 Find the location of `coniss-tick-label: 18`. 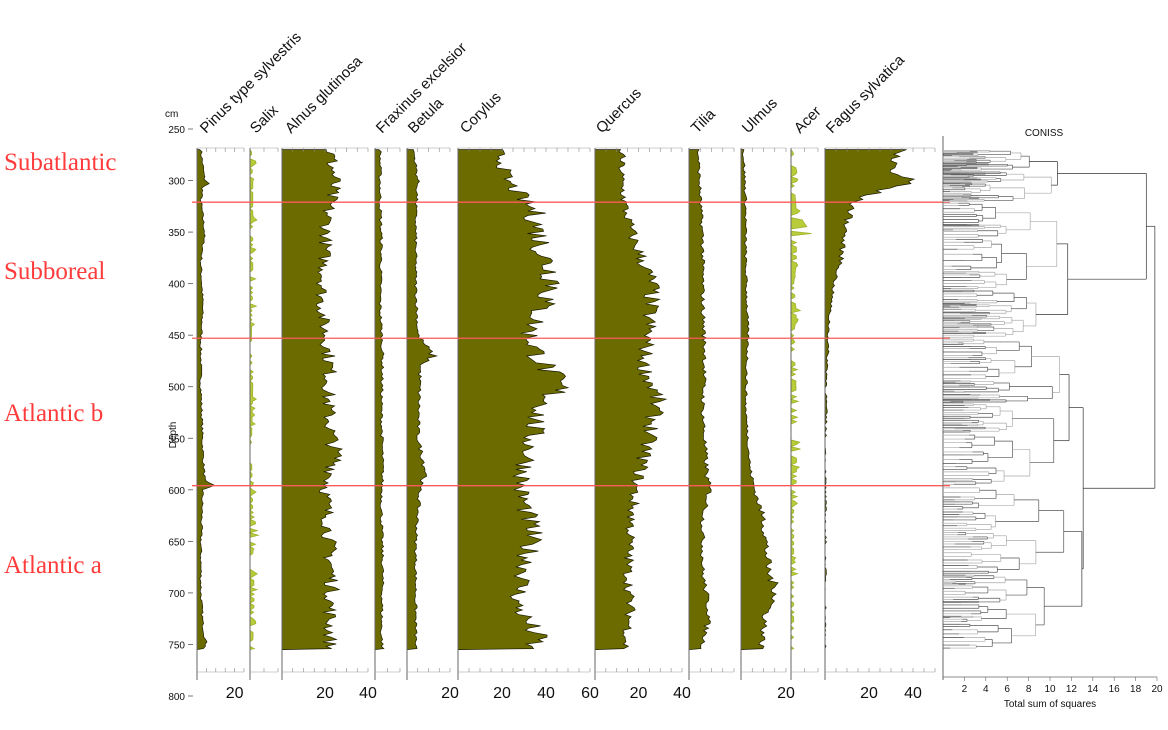

coniss-tick-label: 18 is located at coordinates (1136, 689).